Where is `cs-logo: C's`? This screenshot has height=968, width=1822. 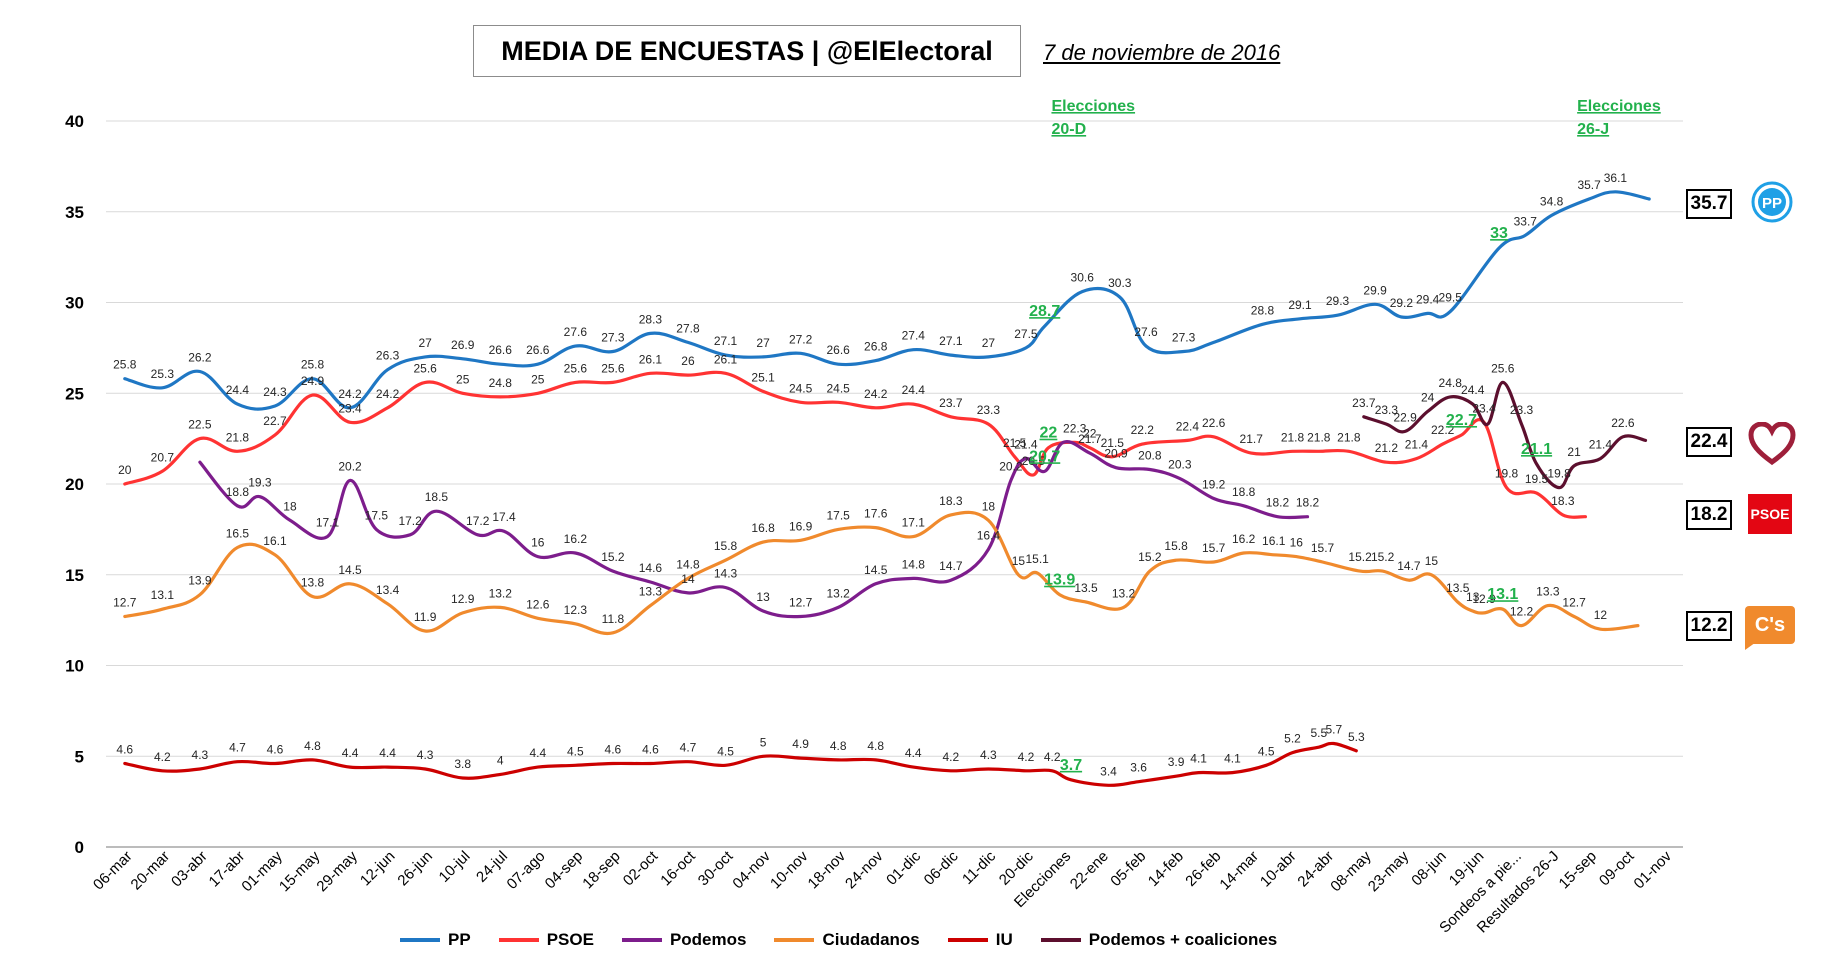
cs-logo: C's is located at coordinates (1770, 625).